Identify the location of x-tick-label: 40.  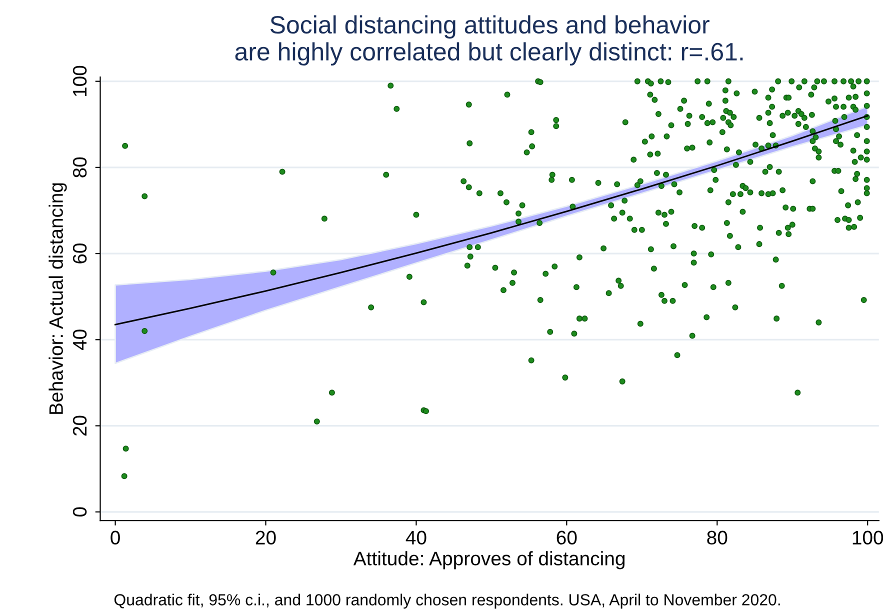
(416, 537).